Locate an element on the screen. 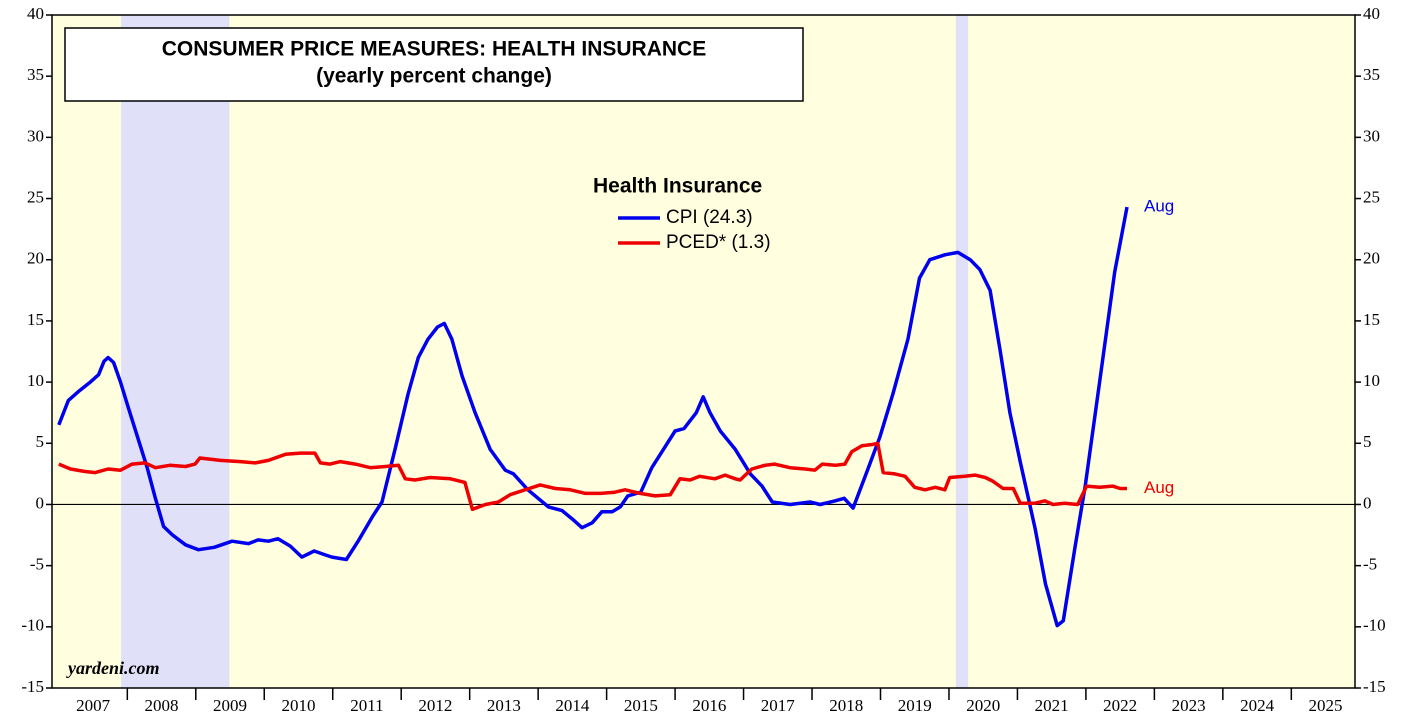 The image size is (1419, 719). x-tick-label: 2011 is located at coordinates (366, 705).